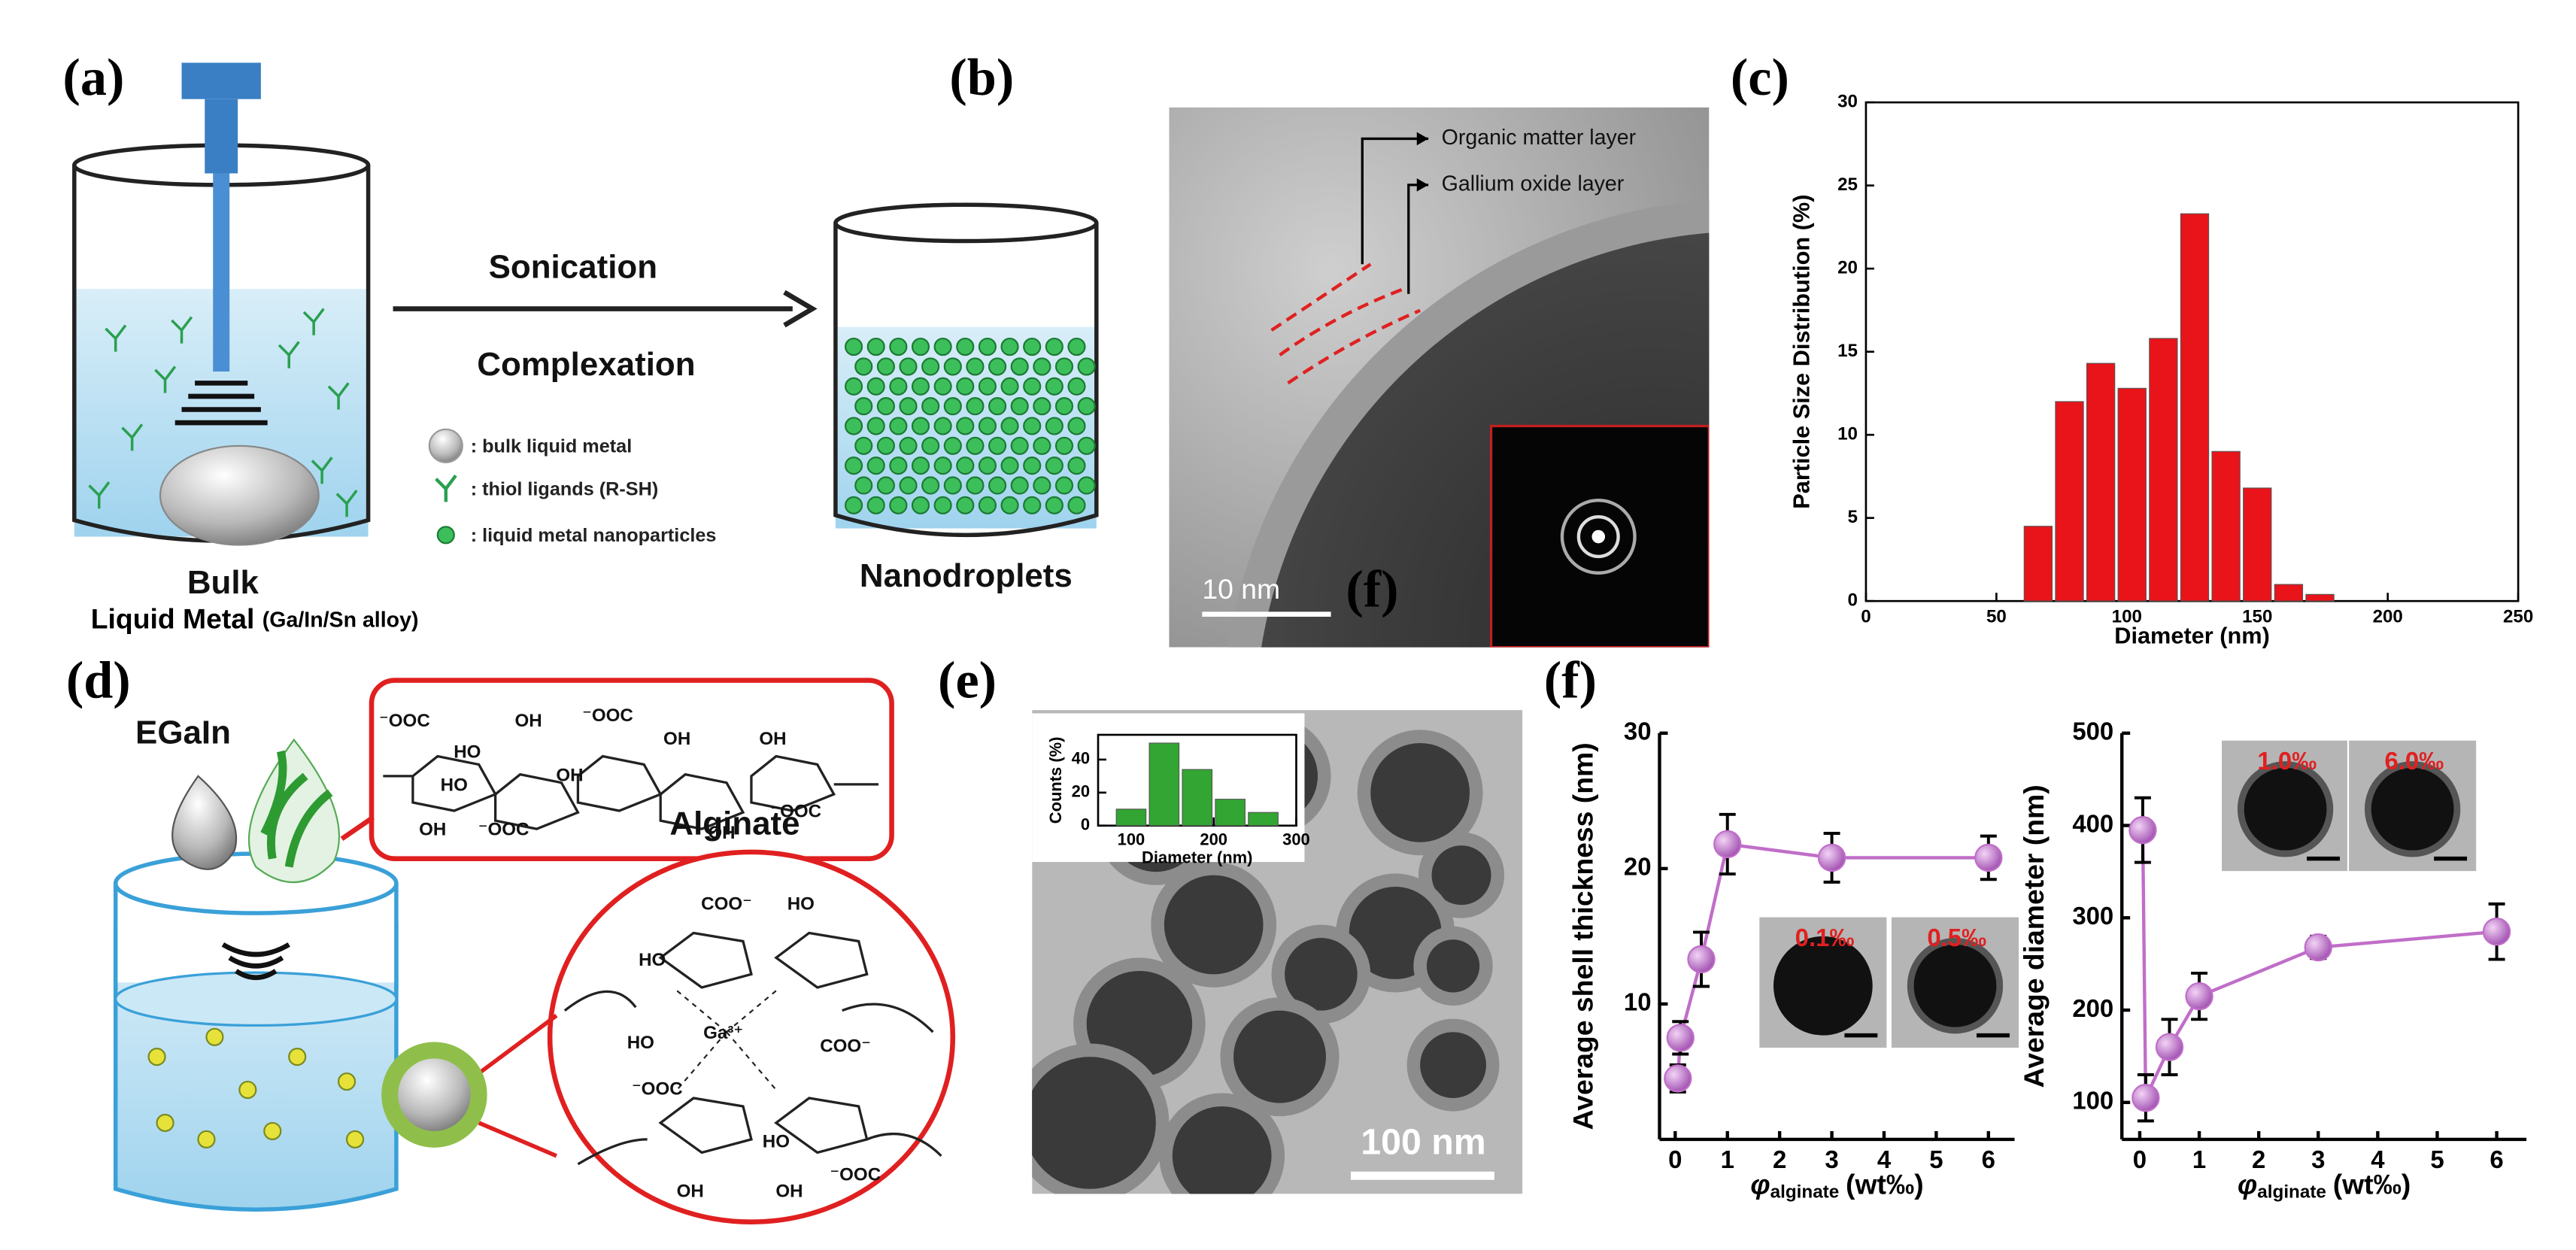 The width and height of the screenshot is (2576, 1250). Describe the element at coordinates (1853, 517) in the screenshot. I see `y-tick-label: 5` at that location.